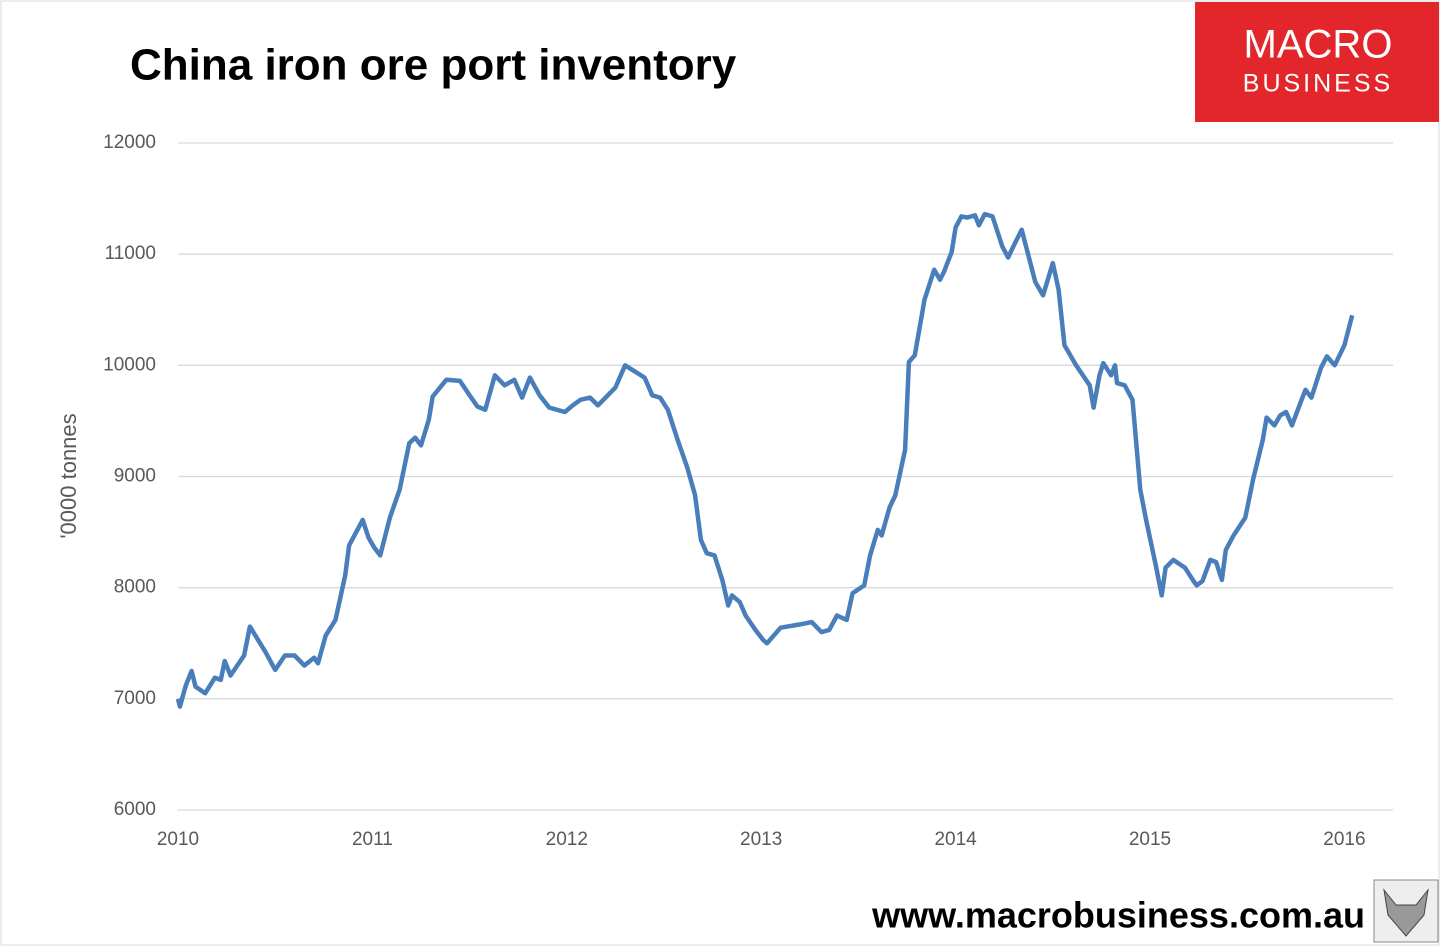 This screenshot has height=947, width=1441. Describe the element at coordinates (955, 839) in the screenshot. I see `x-tick-label: 2014` at that location.